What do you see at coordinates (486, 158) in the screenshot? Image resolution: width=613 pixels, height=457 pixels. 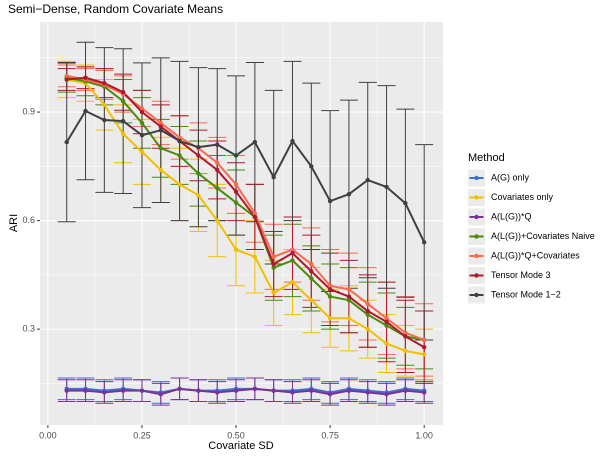 I see `legend-title: Method` at bounding box center [486, 158].